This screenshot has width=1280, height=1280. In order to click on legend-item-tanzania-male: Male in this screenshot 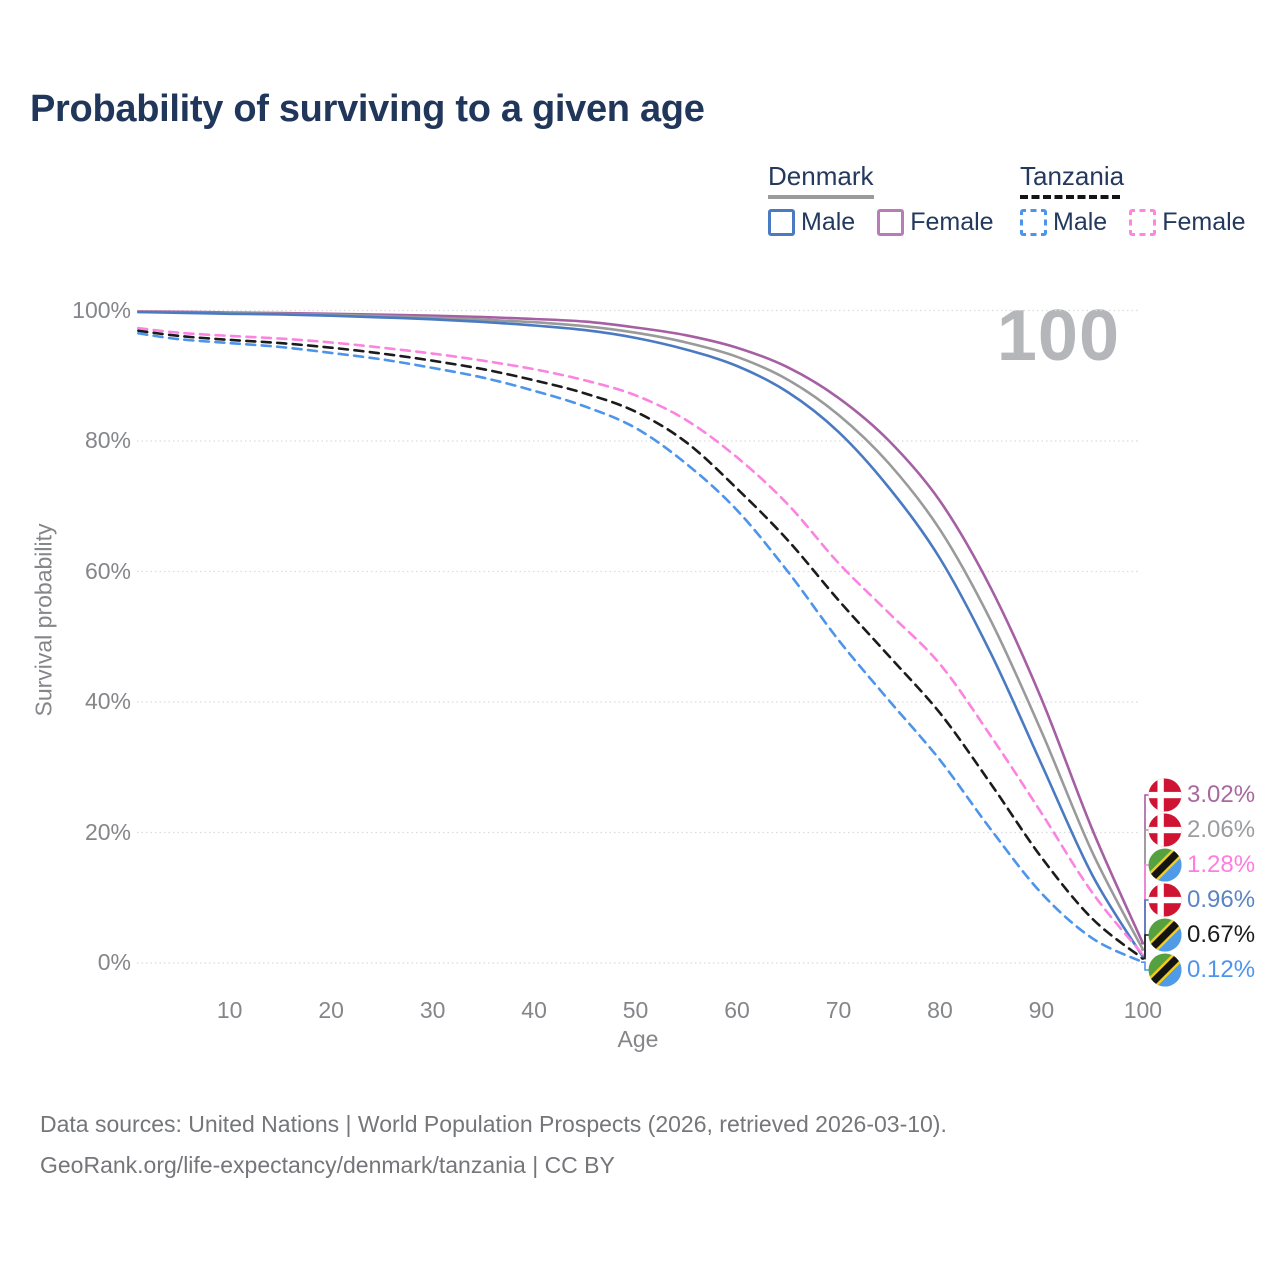, I will do `click(1063, 222)`.